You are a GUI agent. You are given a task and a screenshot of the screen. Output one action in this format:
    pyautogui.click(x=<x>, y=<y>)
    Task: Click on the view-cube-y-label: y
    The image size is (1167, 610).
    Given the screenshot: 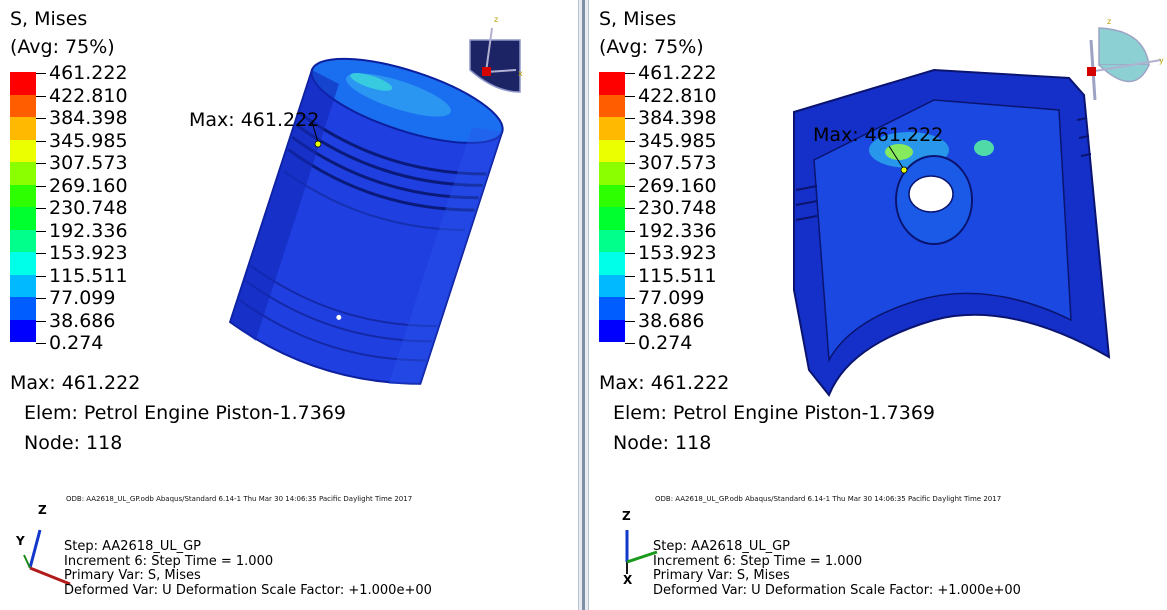 What is the action you would take?
    pyautogui.click(x=1161, y=60)
    